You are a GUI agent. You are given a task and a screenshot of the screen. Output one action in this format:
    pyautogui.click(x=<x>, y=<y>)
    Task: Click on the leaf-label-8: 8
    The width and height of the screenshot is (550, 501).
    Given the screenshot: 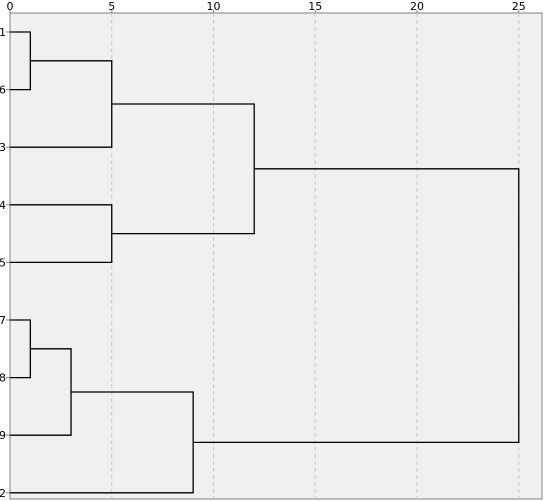 What is the action you would take?
    pyautogui.click(x=3, y=378)
    